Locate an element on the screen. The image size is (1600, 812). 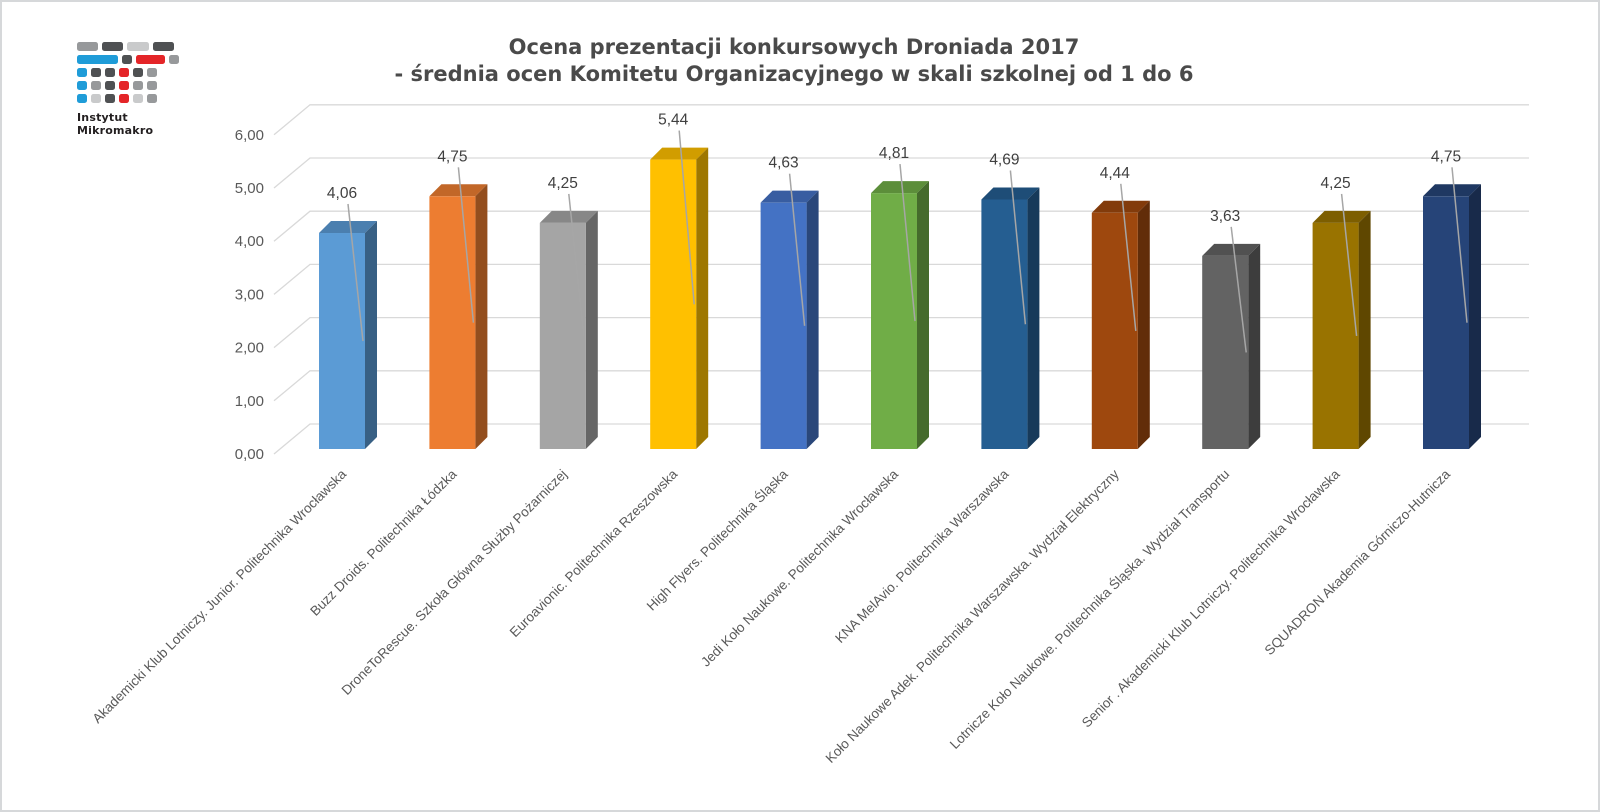
category-label: KNA MelAvio. Politechnika Warszawska is located at coordinates (922, 556).